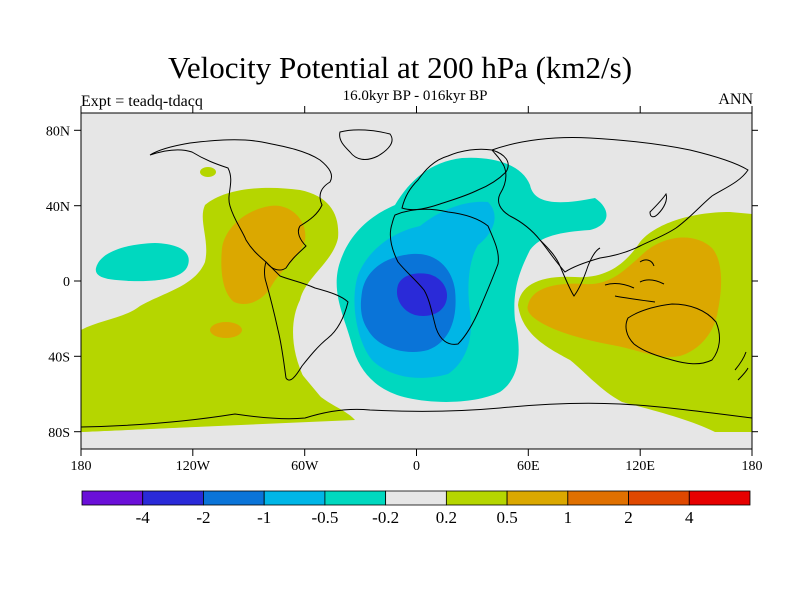 This screenshot has width=800, height=600. Describe the element at coordinates (741, 366) in the screenshot. I see `coastline-new-zealand` at that location.